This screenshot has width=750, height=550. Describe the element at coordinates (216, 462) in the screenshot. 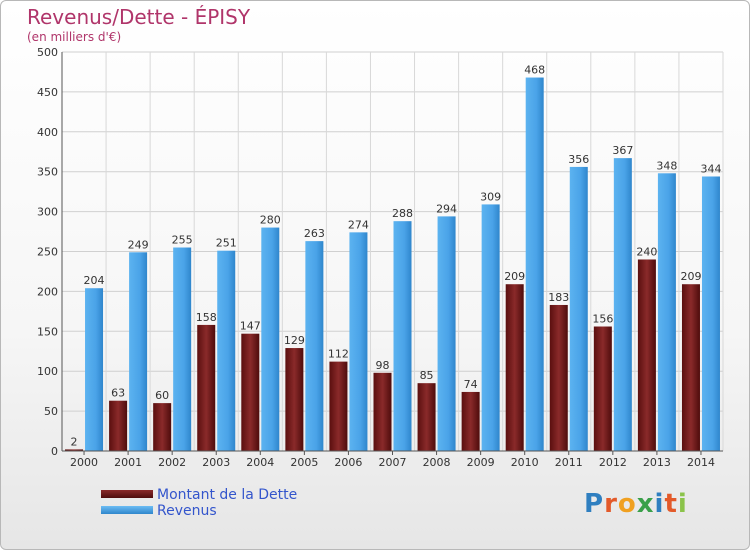

I see `x-tick-label: 2003` at that location.